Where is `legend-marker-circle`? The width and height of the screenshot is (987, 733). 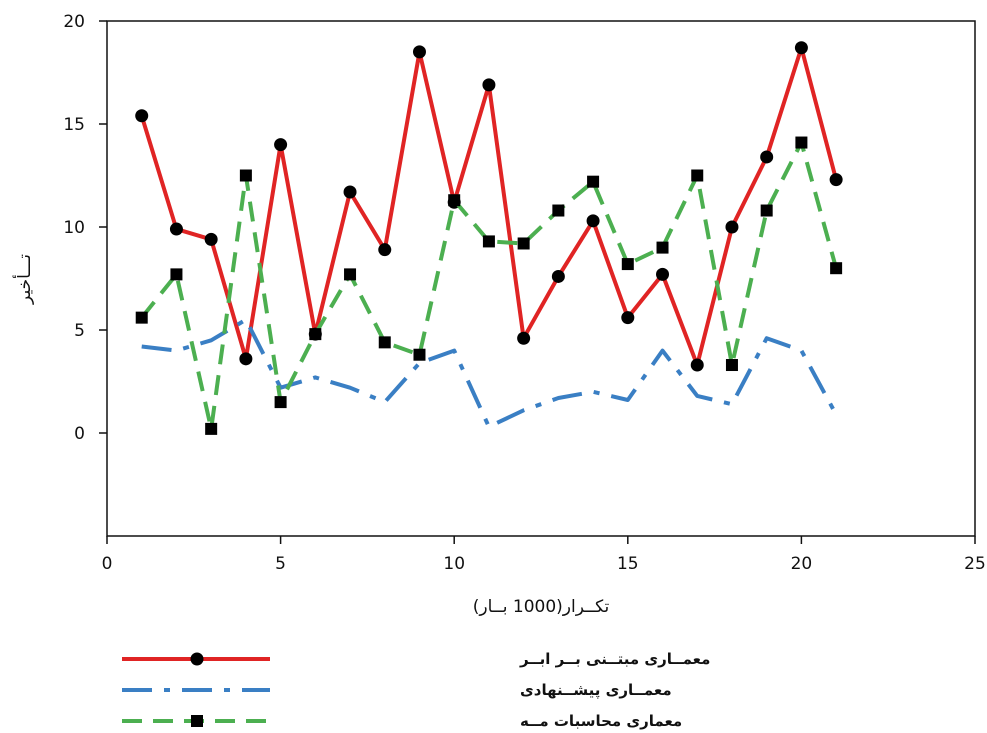 legend-marker-circle is located at coordinates (197, 659).